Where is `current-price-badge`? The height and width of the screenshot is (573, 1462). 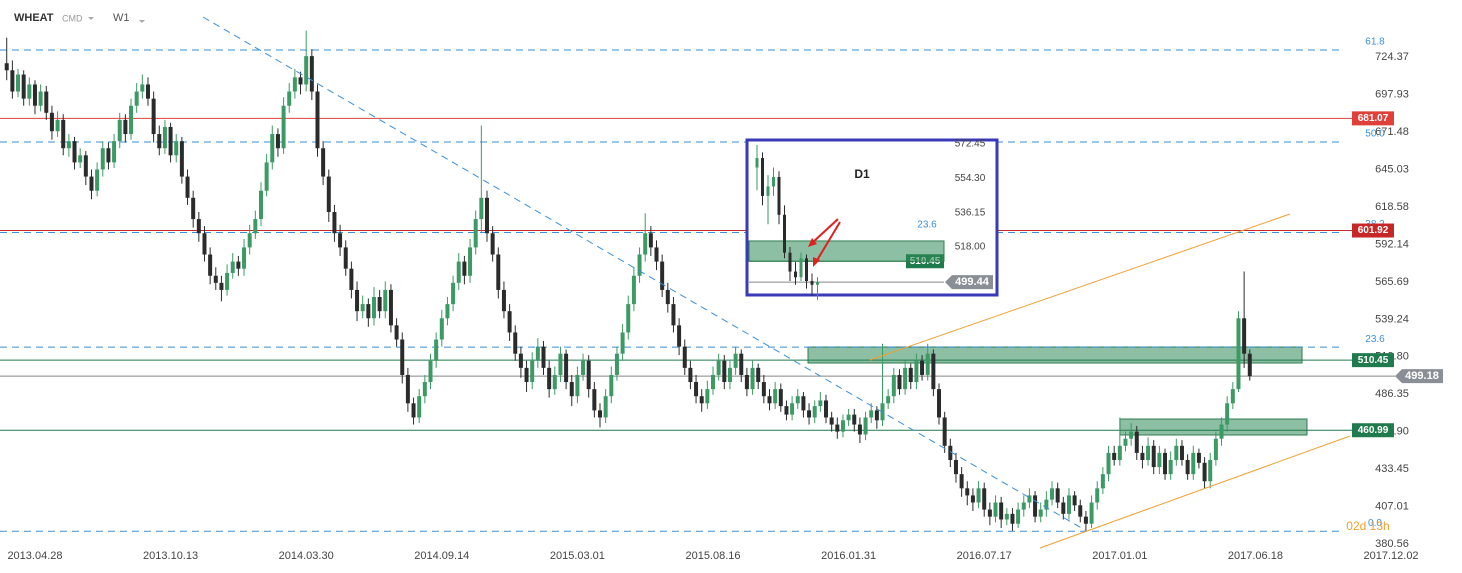
current-price-badge is located at coordinates (1419, 376).